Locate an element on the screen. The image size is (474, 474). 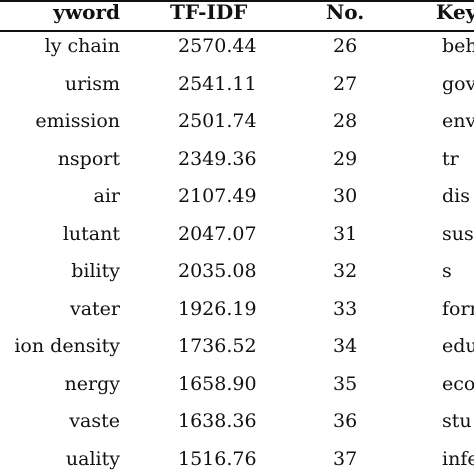
keyword-cell: nergy is located at coordinates (92, 383).